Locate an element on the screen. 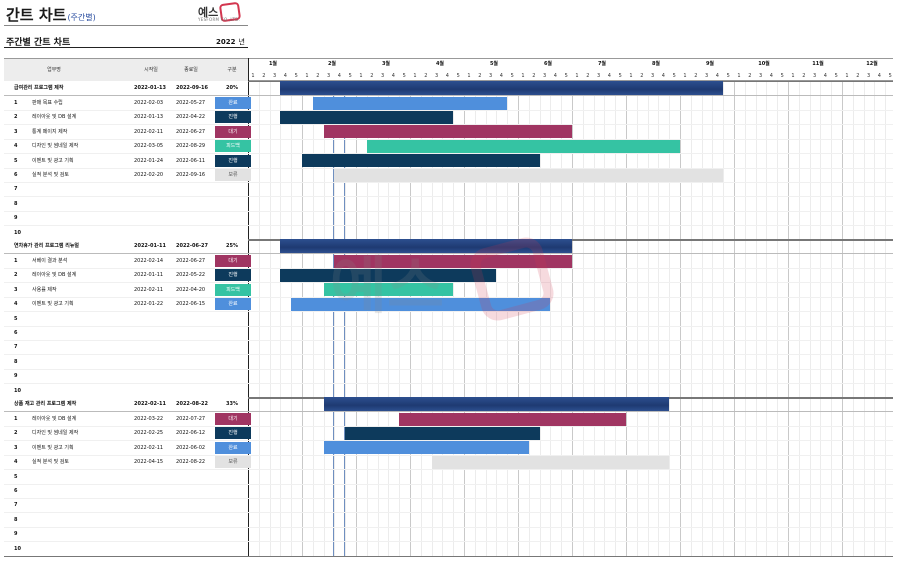 The image size is (899, 561). phase-row: 연차휴가 관리 프로그램 리뉴얼 2022-01-11 2022-06-27 25% is located at coordinates (126, 246).